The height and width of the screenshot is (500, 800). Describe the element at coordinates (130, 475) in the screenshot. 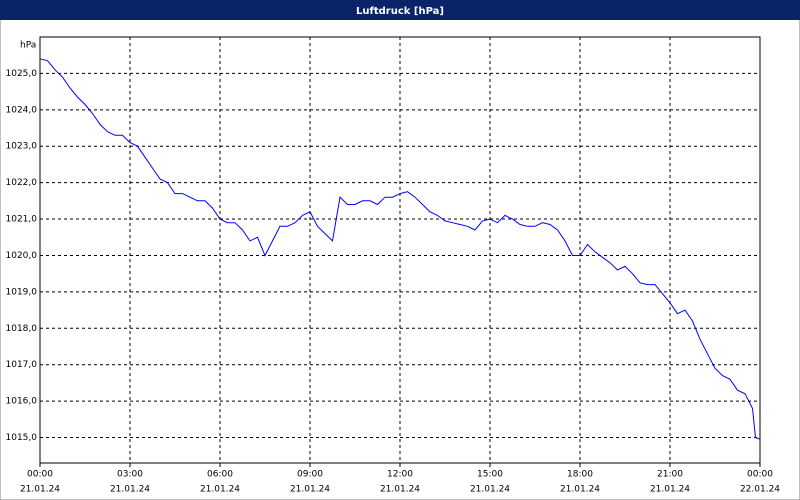

I see `x-tick-label: 03:00` at that location.